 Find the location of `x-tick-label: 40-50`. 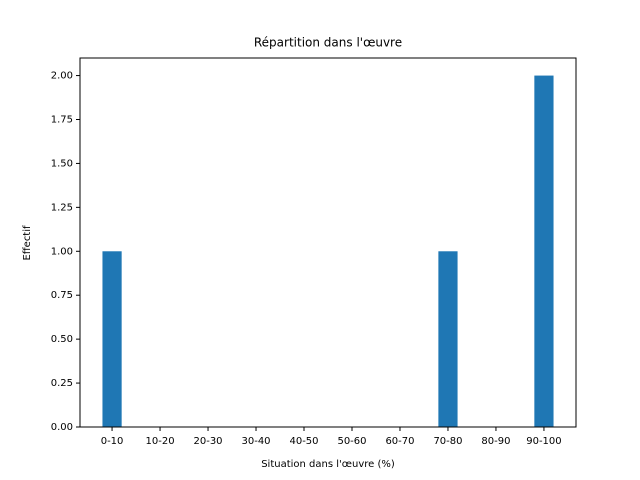

x-tick-label: 40-50 is located at coordinates (303, 441).